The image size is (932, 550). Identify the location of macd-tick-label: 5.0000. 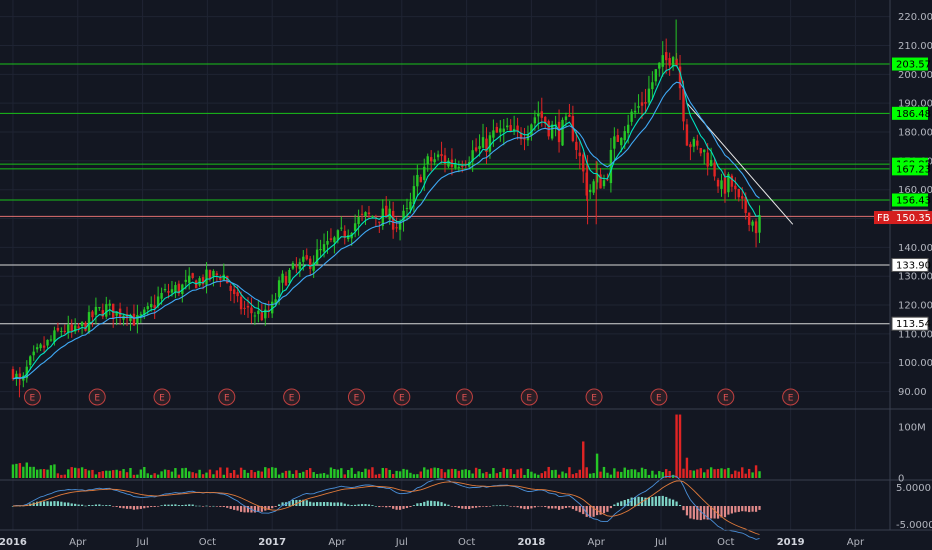
(913, 488).